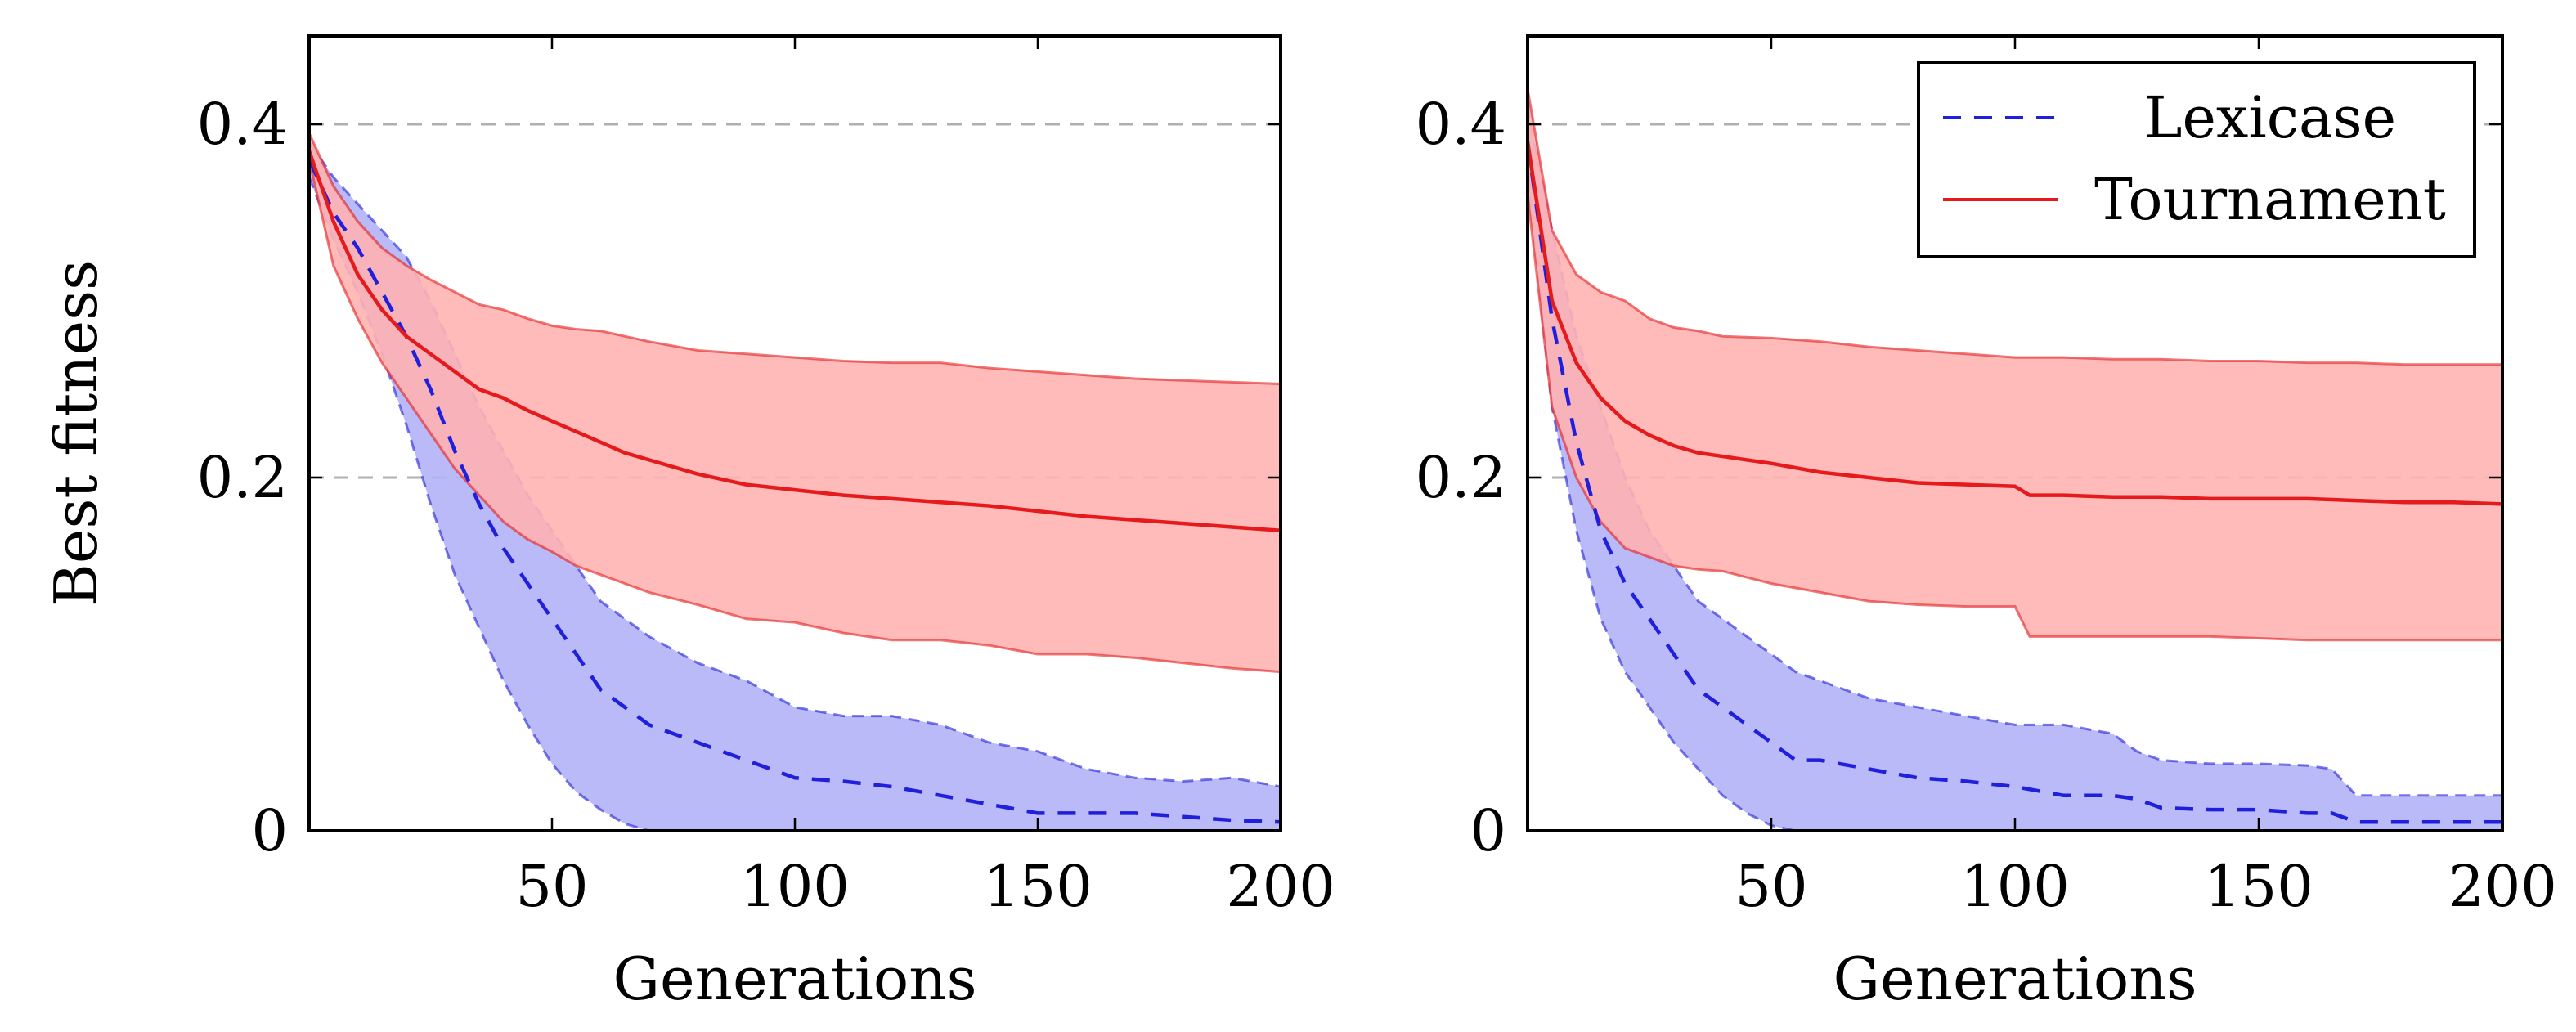 This screenshot has width=2576, height=1032. What do you see at coordinates (2270, 117) in the screenshot?
I see `legend-label-lexicase: Lexicase` at bounding box center [2270, 117].